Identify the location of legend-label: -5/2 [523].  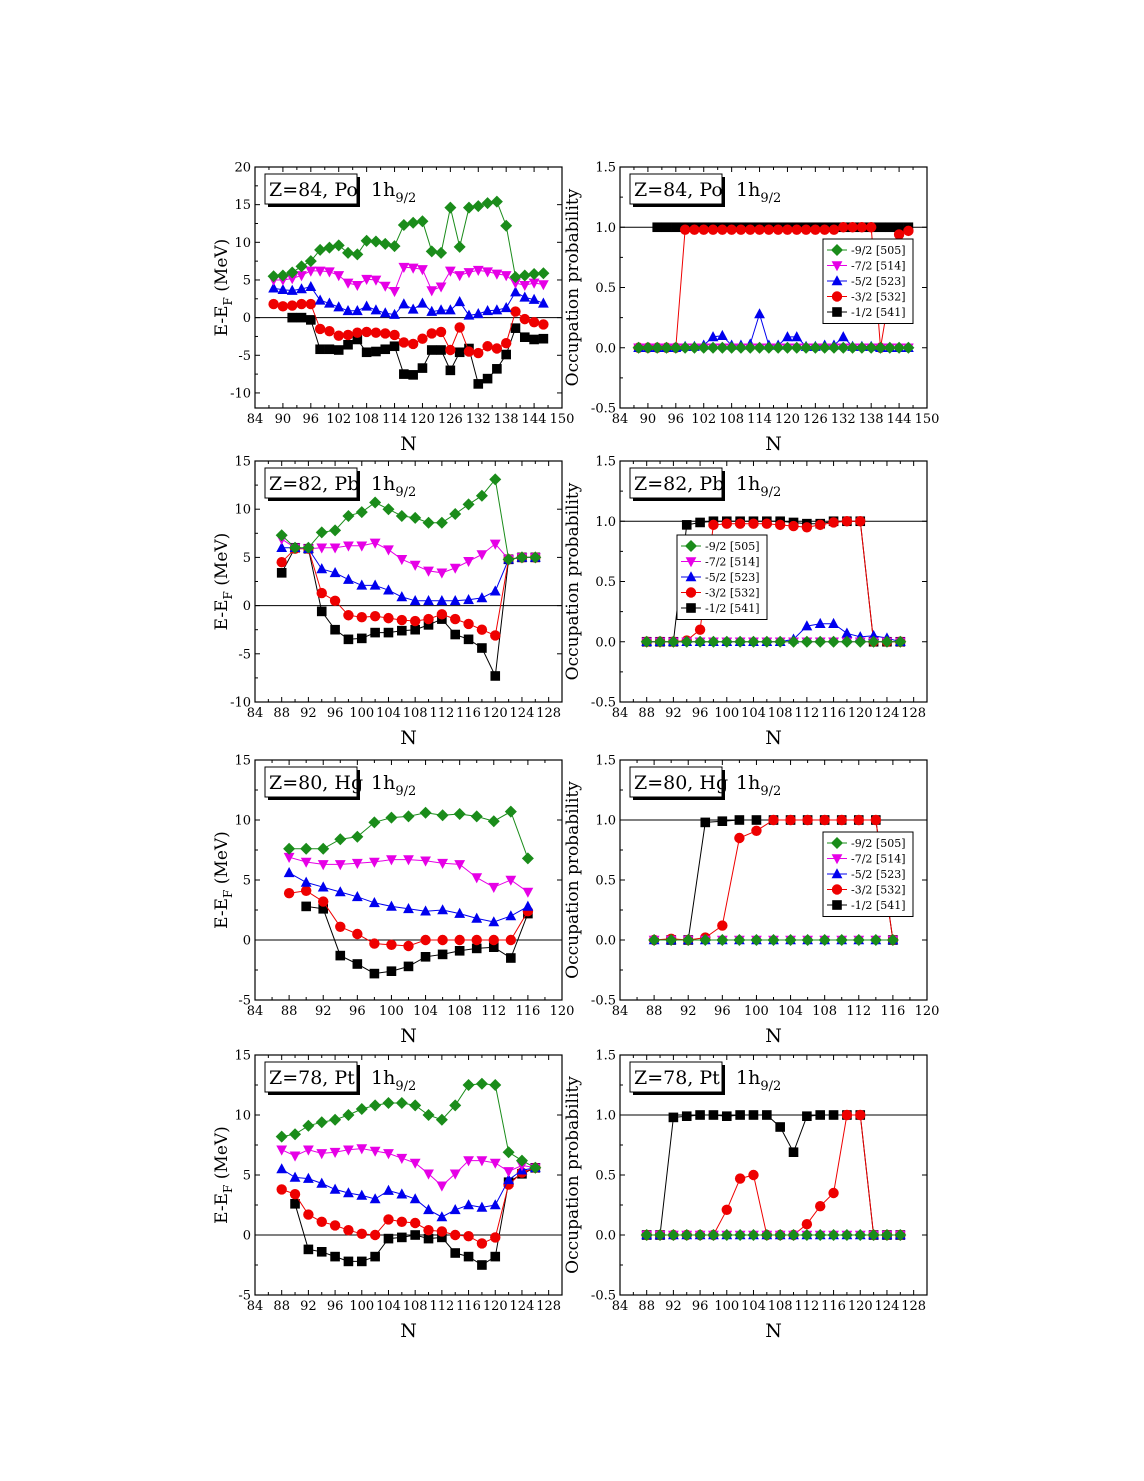
(732, 577).